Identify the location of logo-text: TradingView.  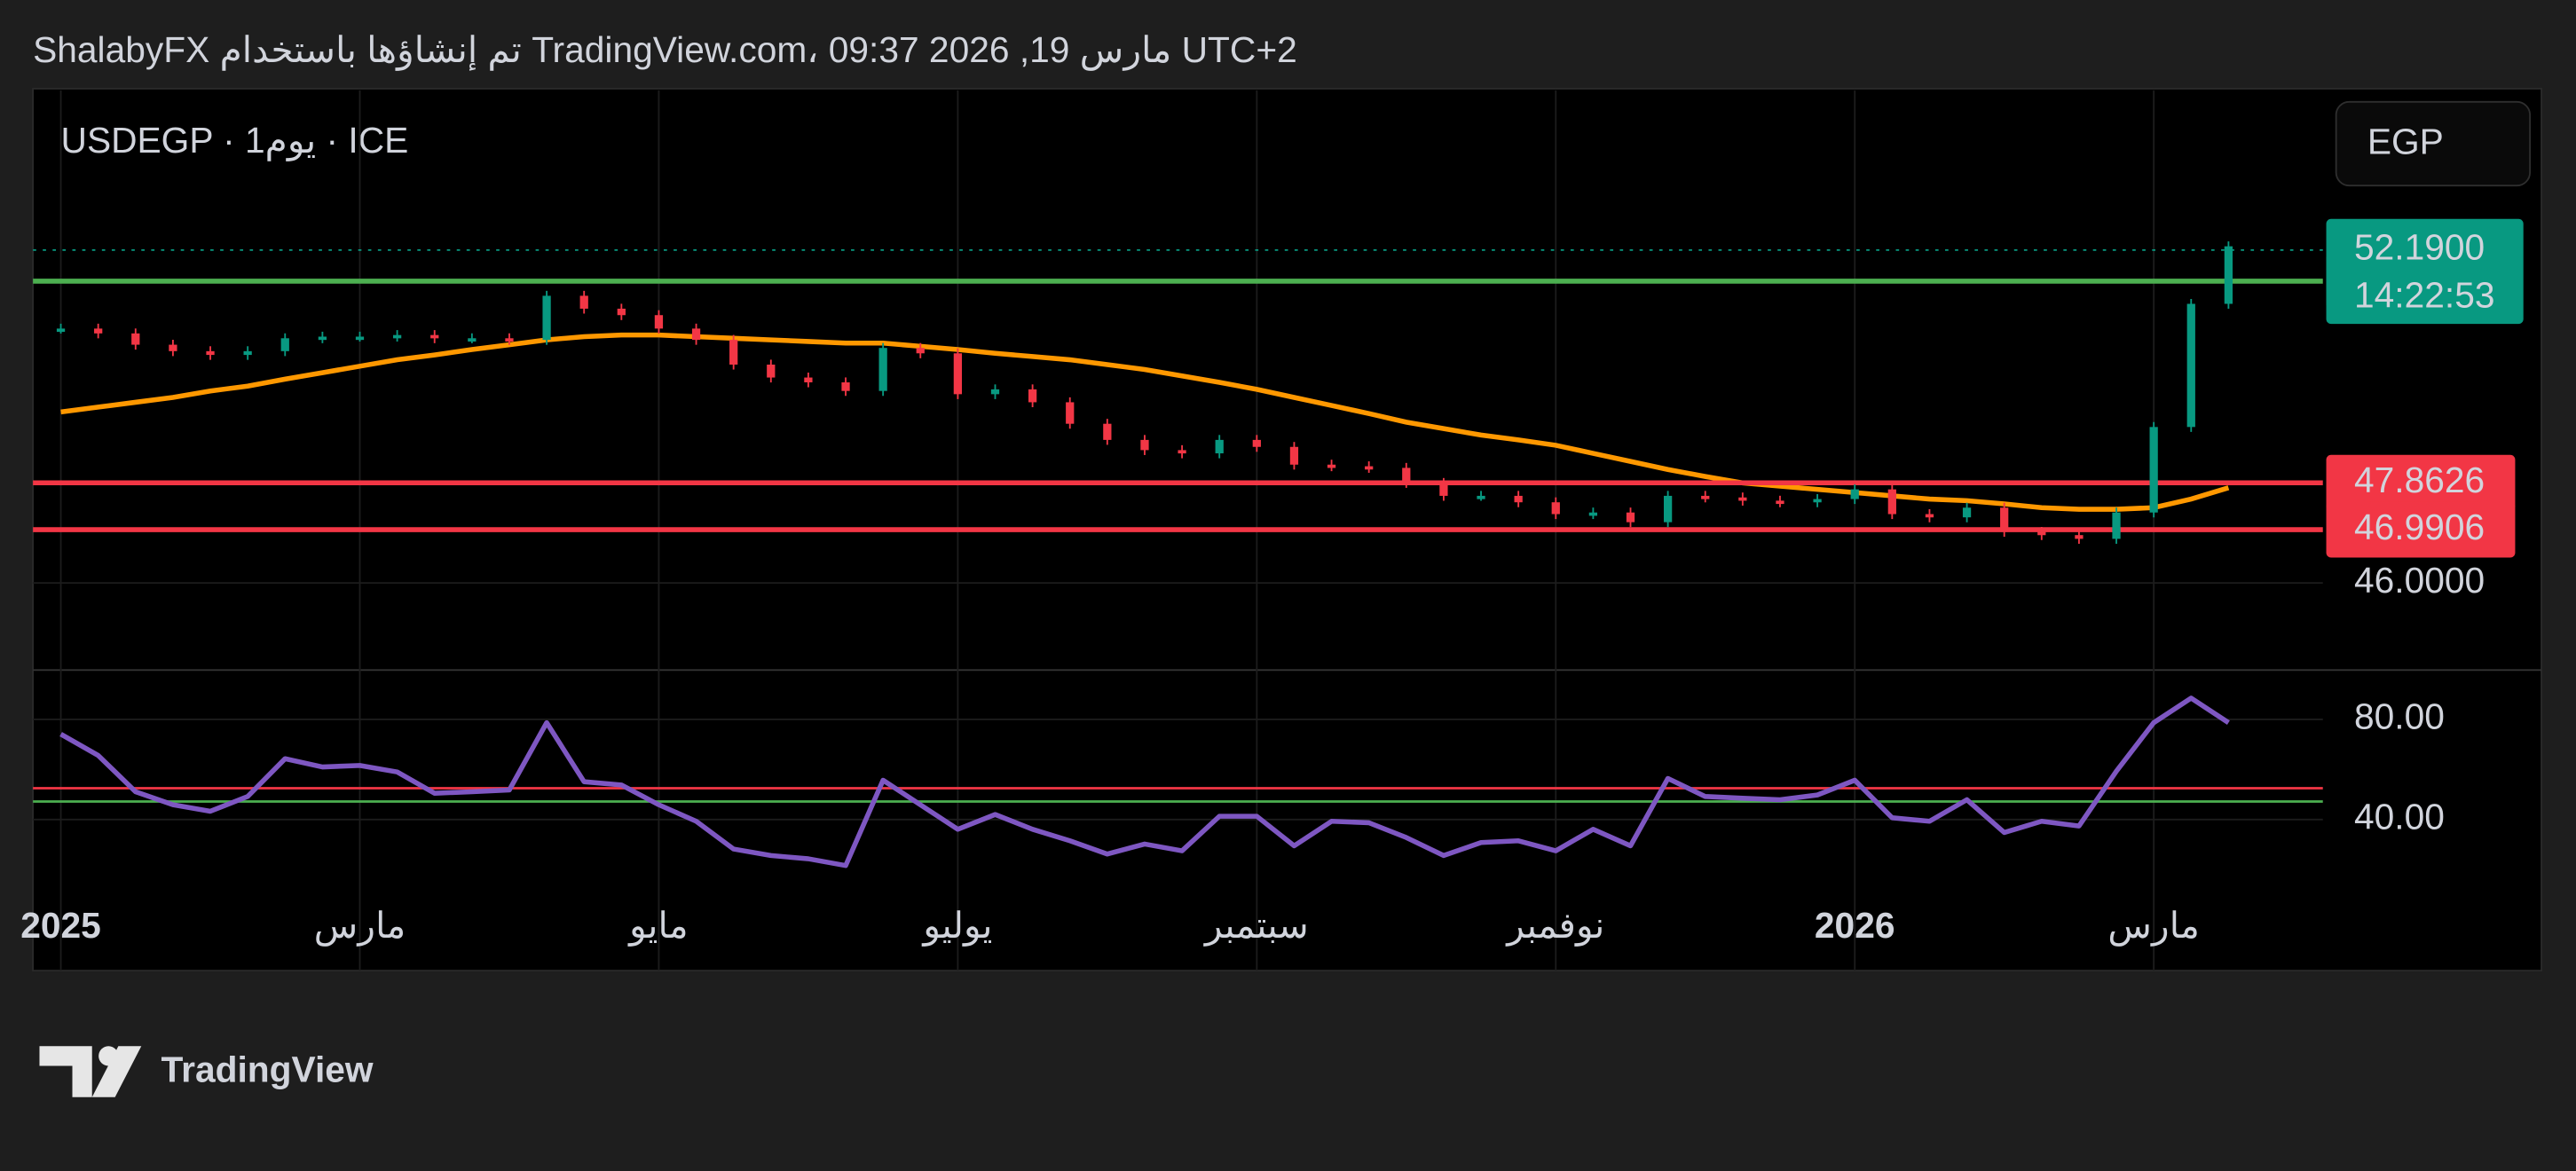
(267, 1070).